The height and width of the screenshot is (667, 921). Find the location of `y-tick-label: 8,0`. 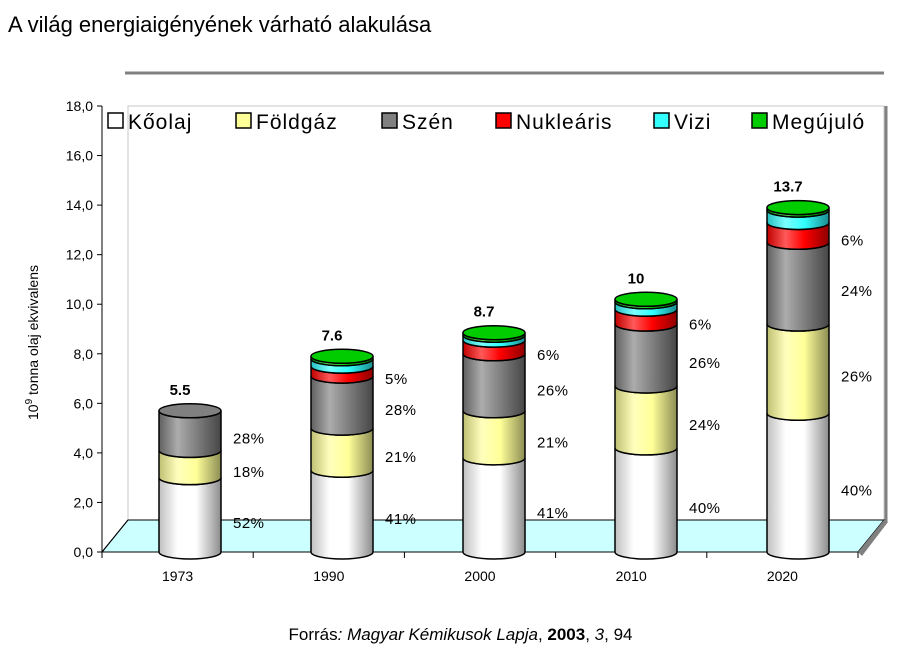

y-tick-label: 8,0 is located at coordinates (84, 354).